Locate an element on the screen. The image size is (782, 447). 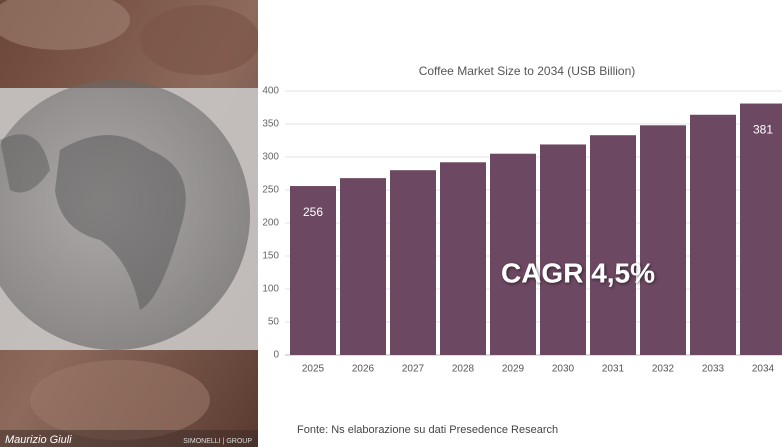
x-tick-label: 2031 is located at coordinates (613, 369).